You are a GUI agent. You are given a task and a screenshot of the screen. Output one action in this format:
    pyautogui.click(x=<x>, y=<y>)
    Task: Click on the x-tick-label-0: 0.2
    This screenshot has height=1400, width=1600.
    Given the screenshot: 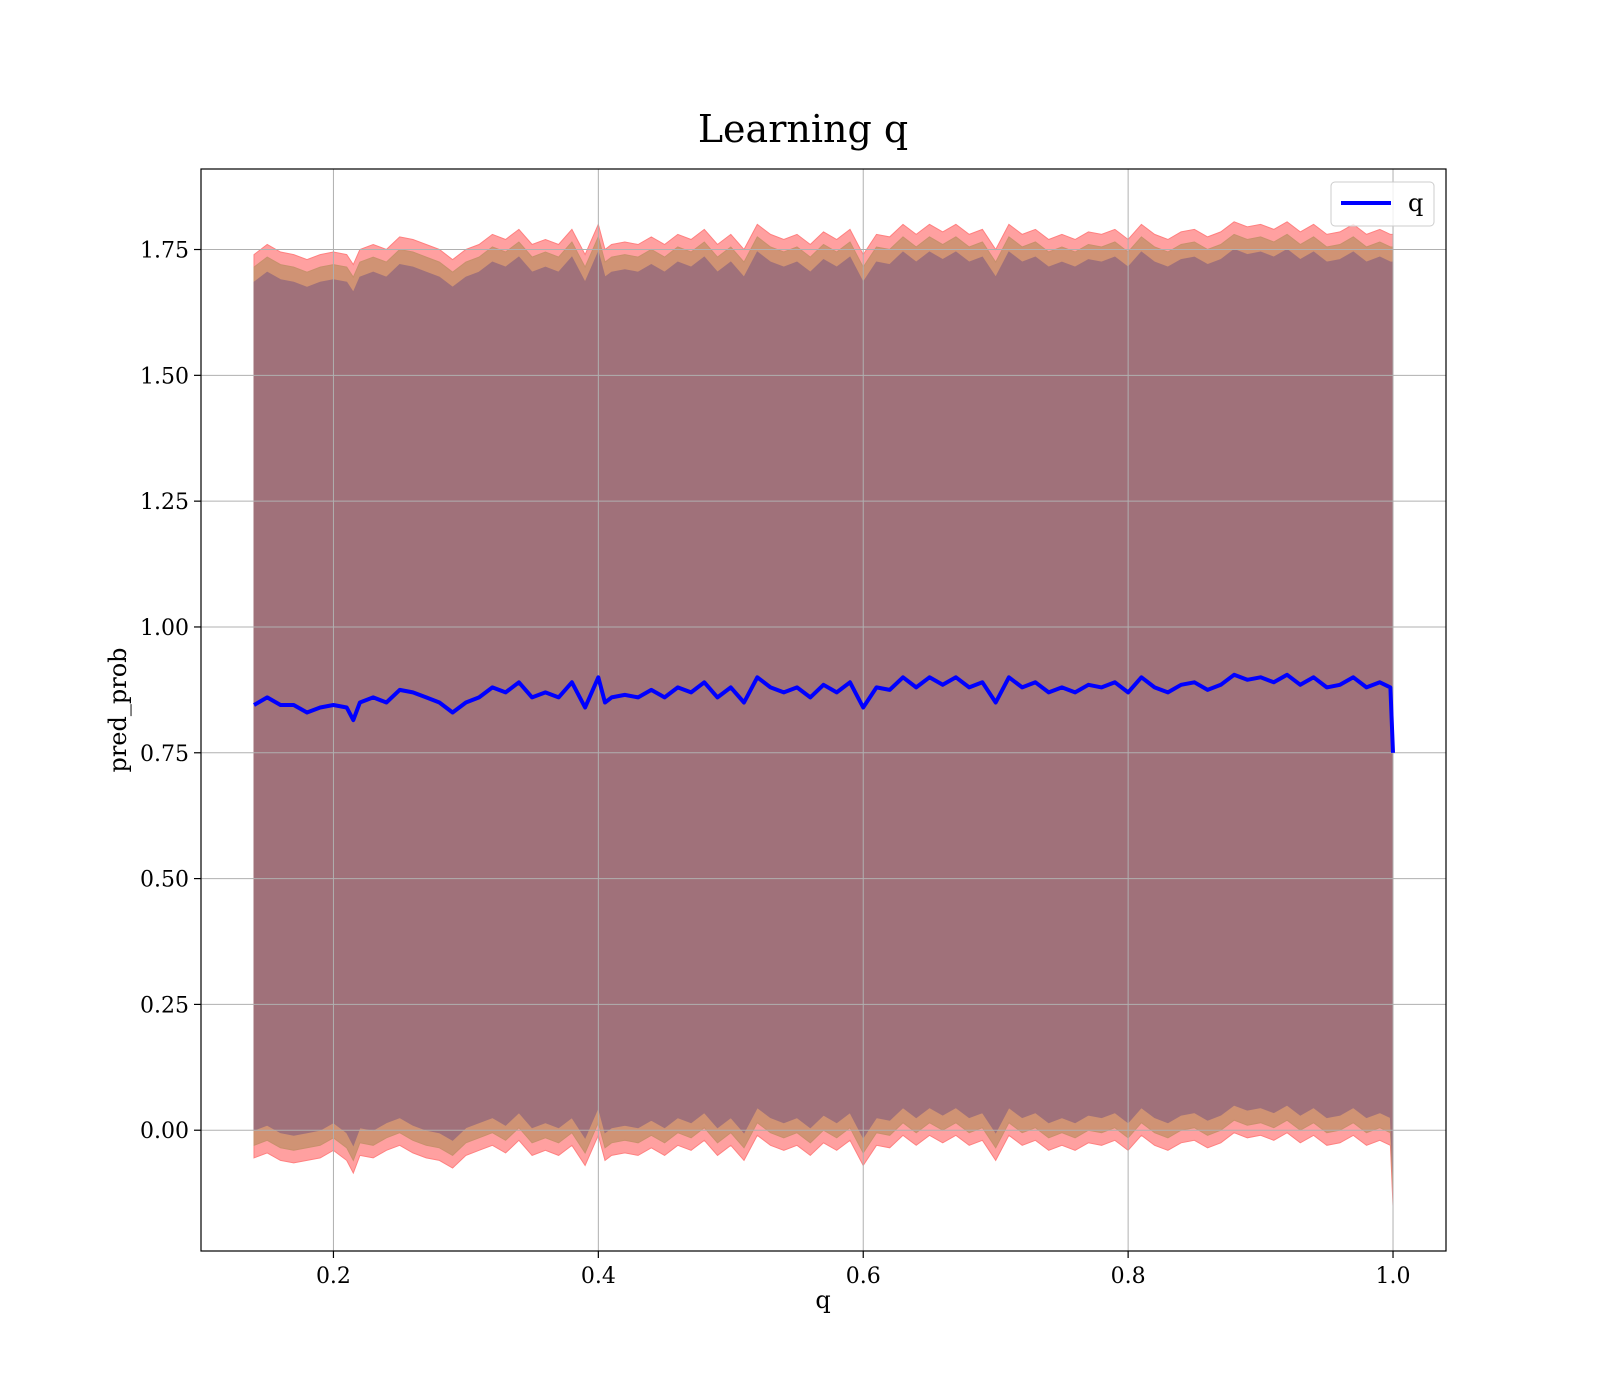 What is the action you would take?
    pyautogui.click(x=333, y=1276)
    